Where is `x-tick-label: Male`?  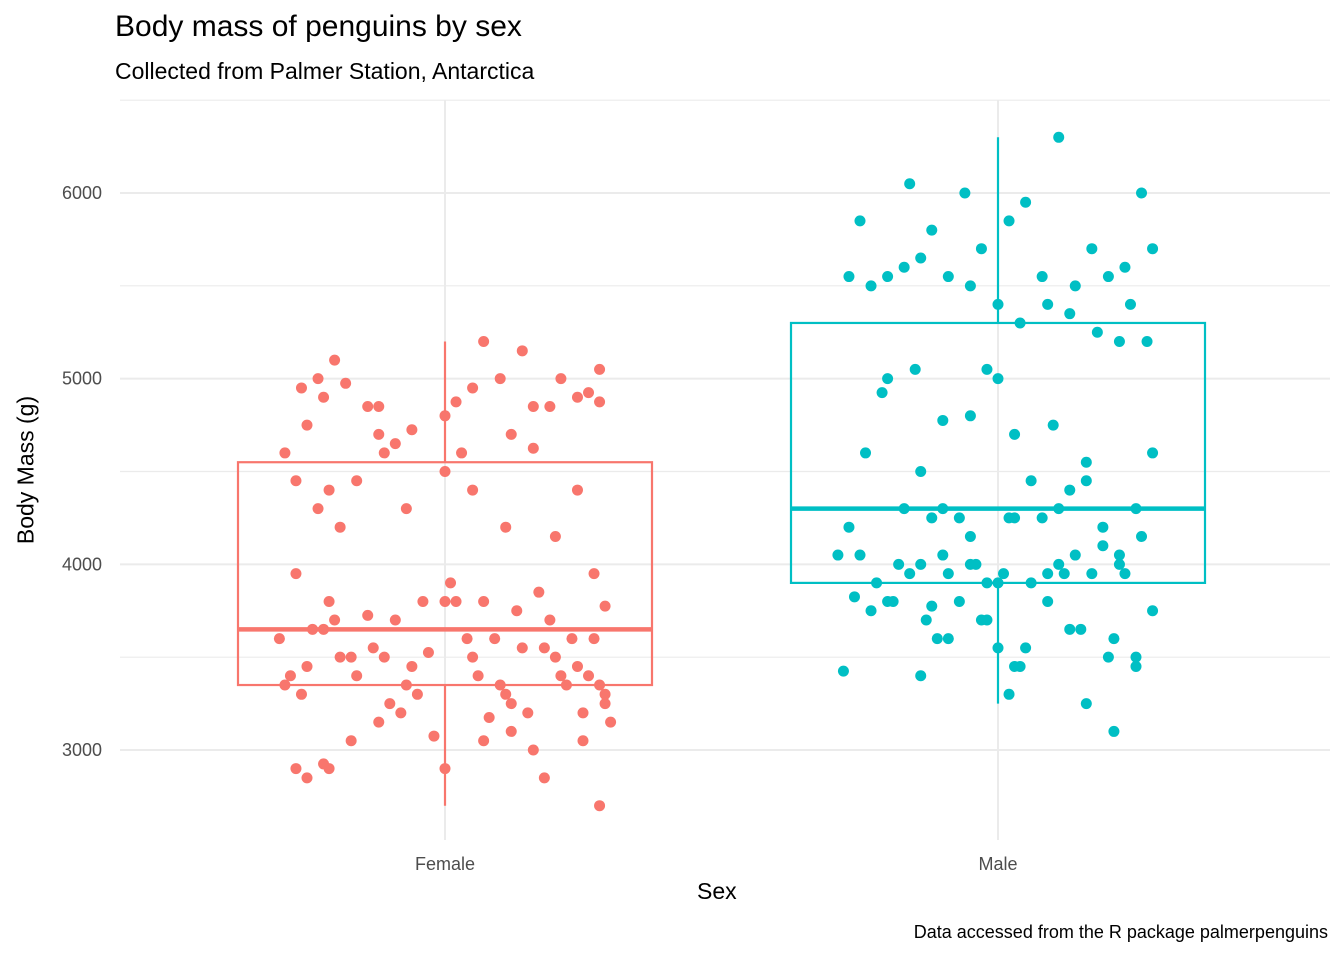
x-tick-label: Male is located at coordinates (997, 864).